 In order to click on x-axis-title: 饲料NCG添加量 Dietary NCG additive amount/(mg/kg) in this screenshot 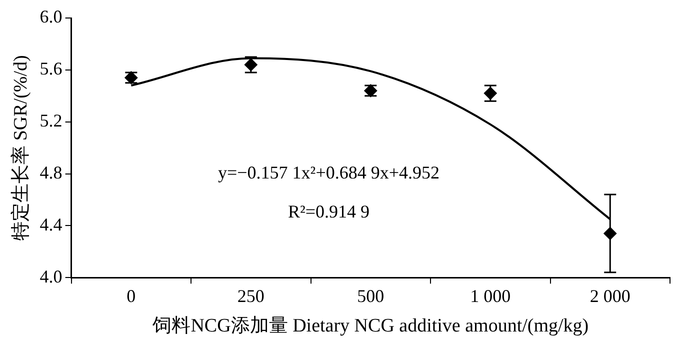, I will do `click(370, 326)`.